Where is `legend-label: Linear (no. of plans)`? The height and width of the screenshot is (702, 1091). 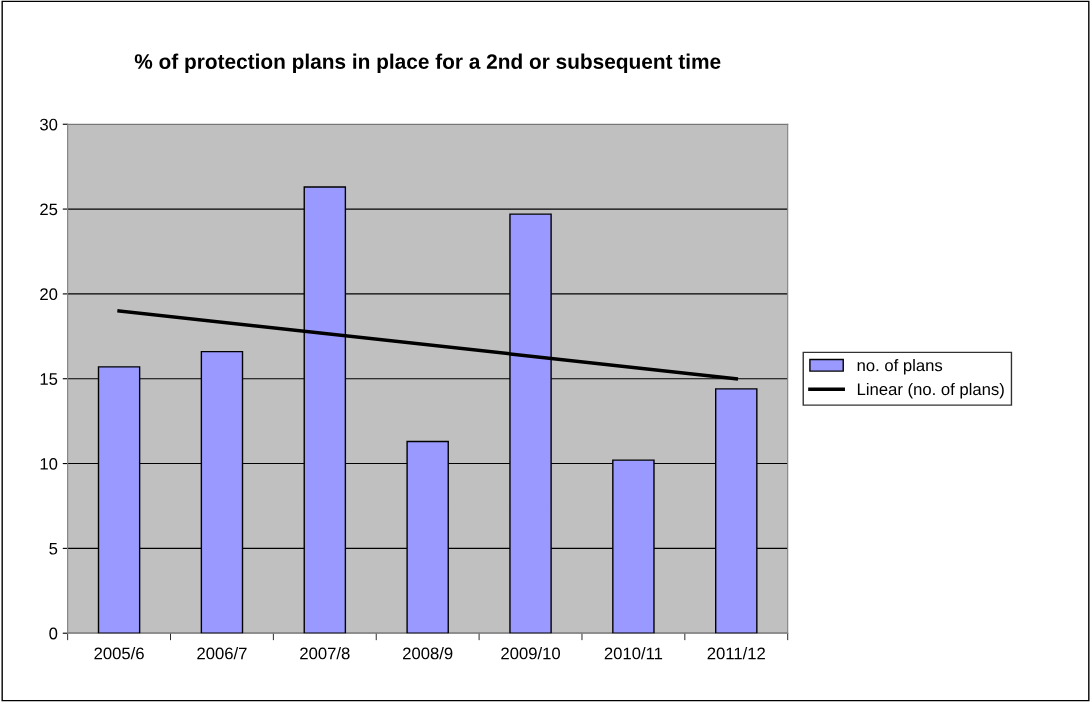 legend-label: Linear (no. of plans) is located at coordinates (930, 390).